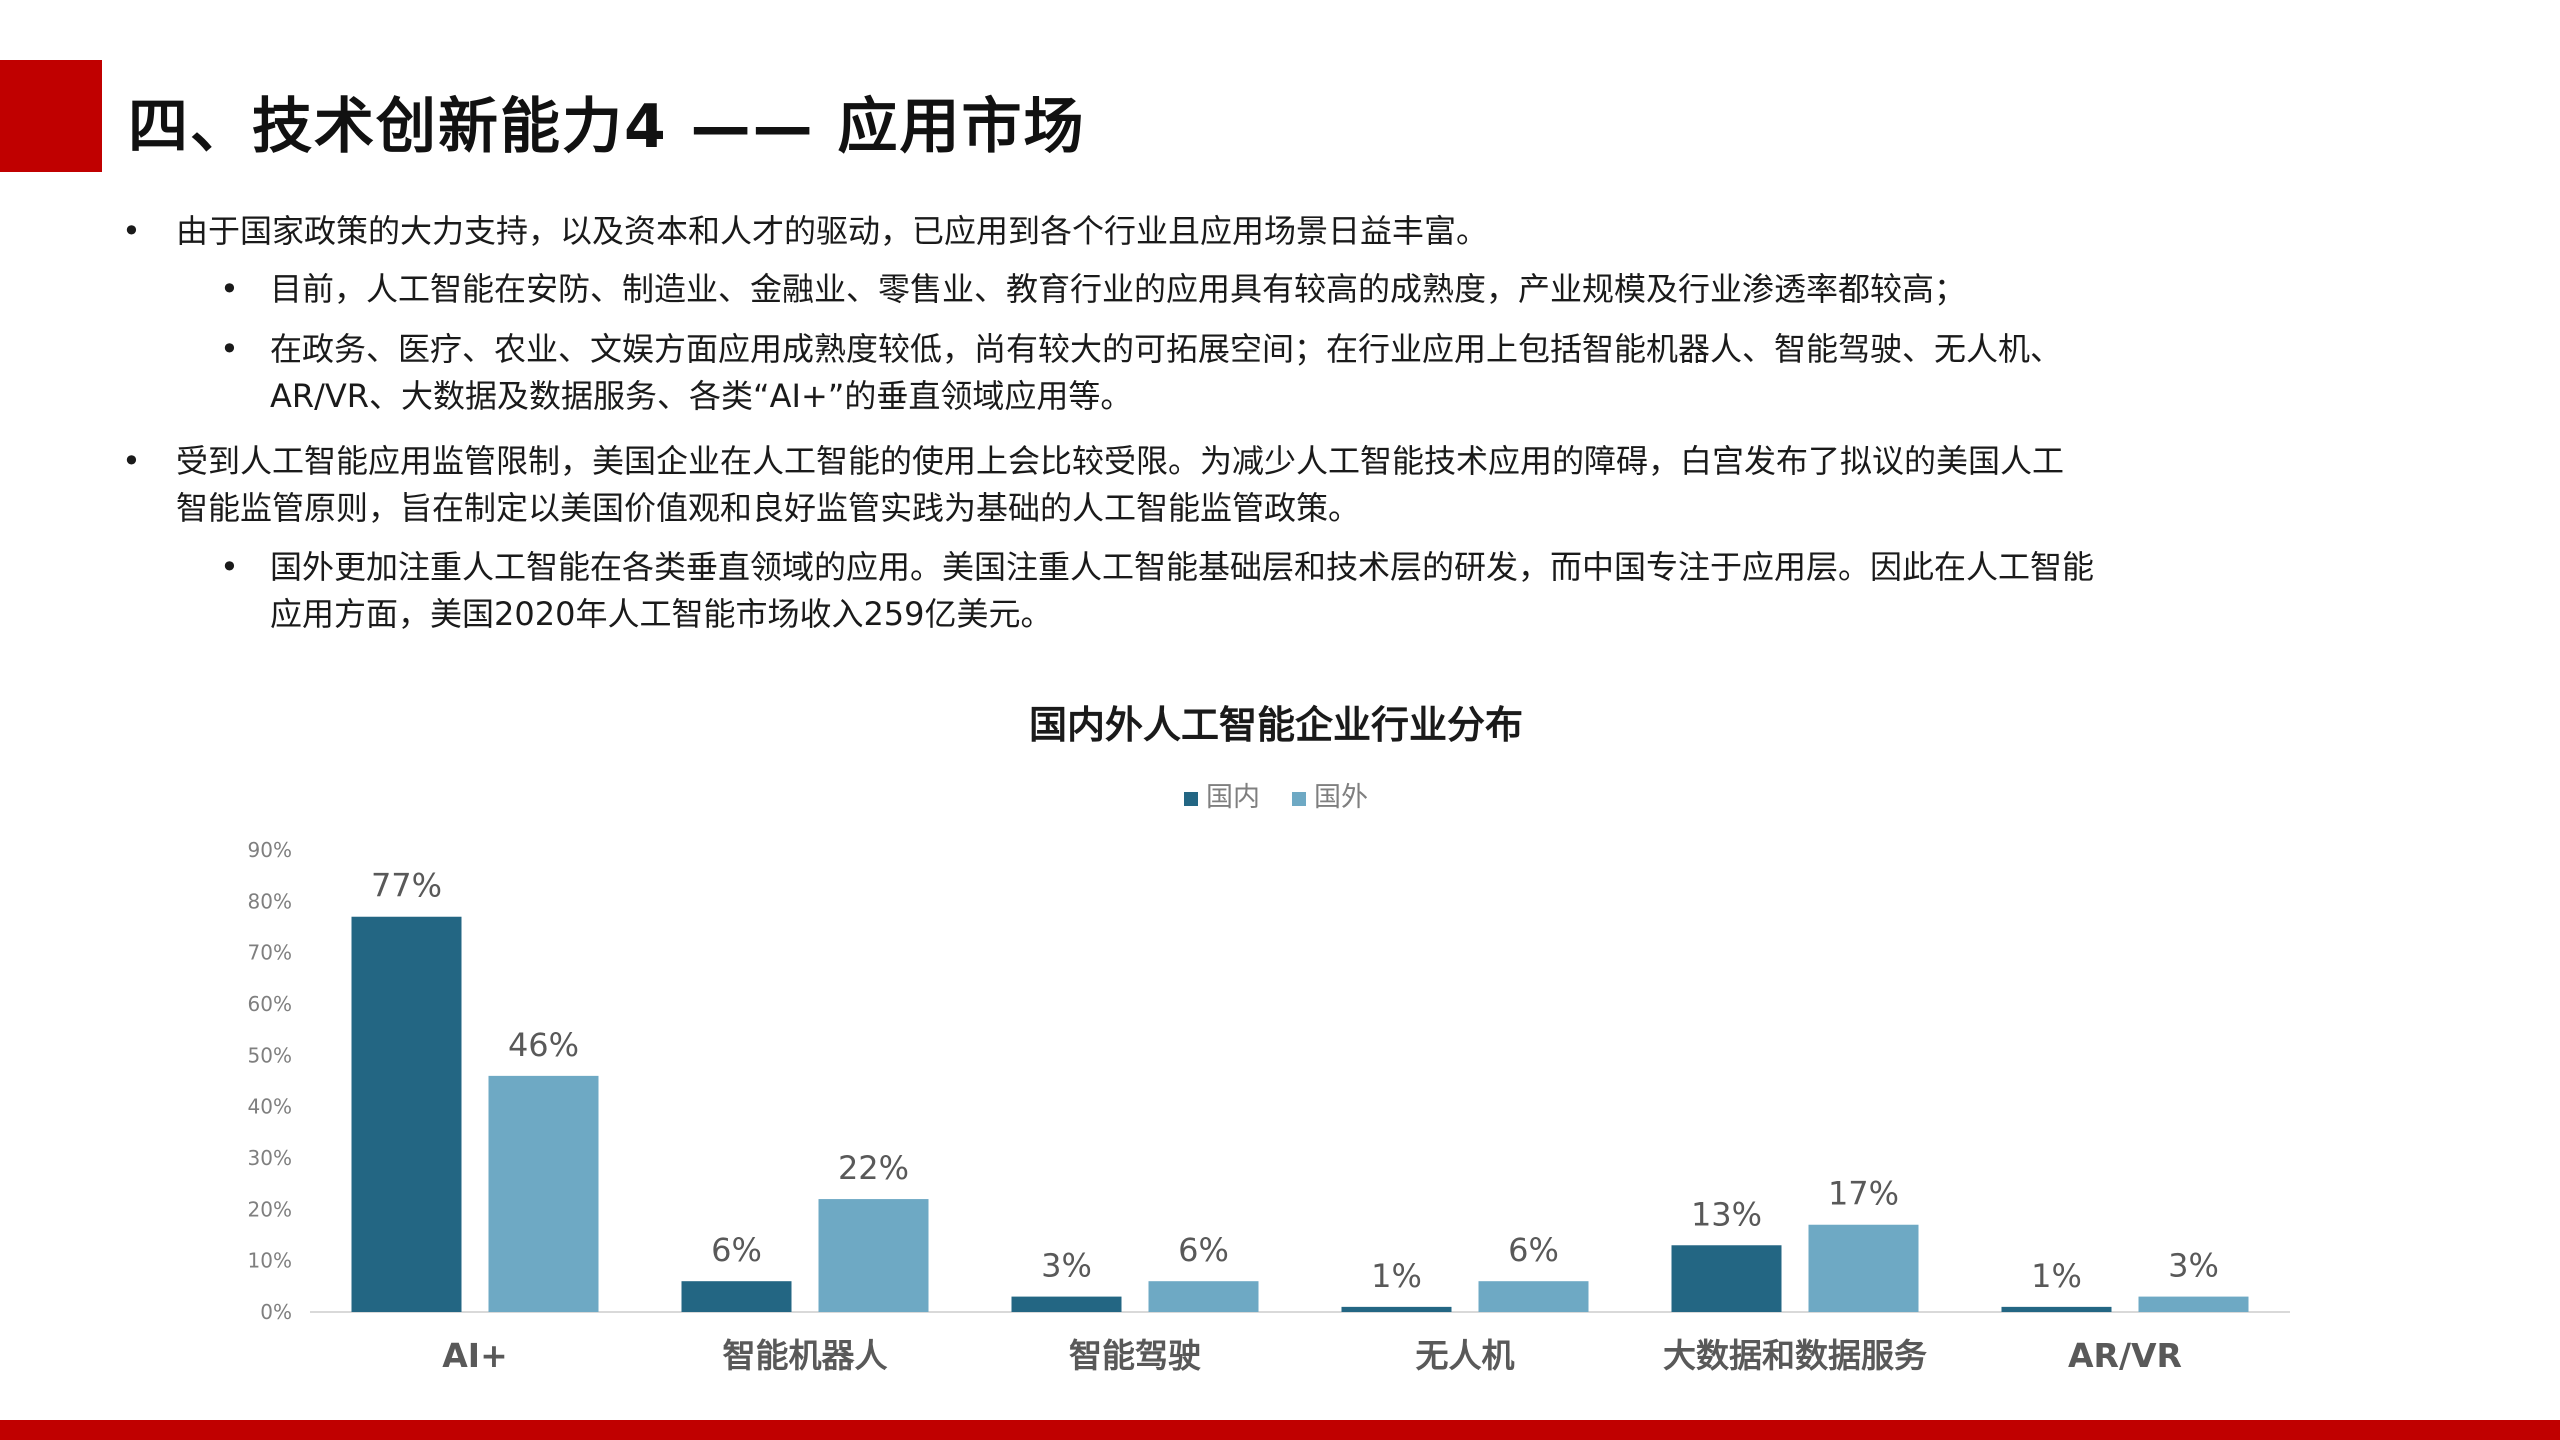 The image size is (2560, 1440). Describe the element at coordinates (270, 1158) in the screenshot. I see `y-tick-label: 30%` at that location.